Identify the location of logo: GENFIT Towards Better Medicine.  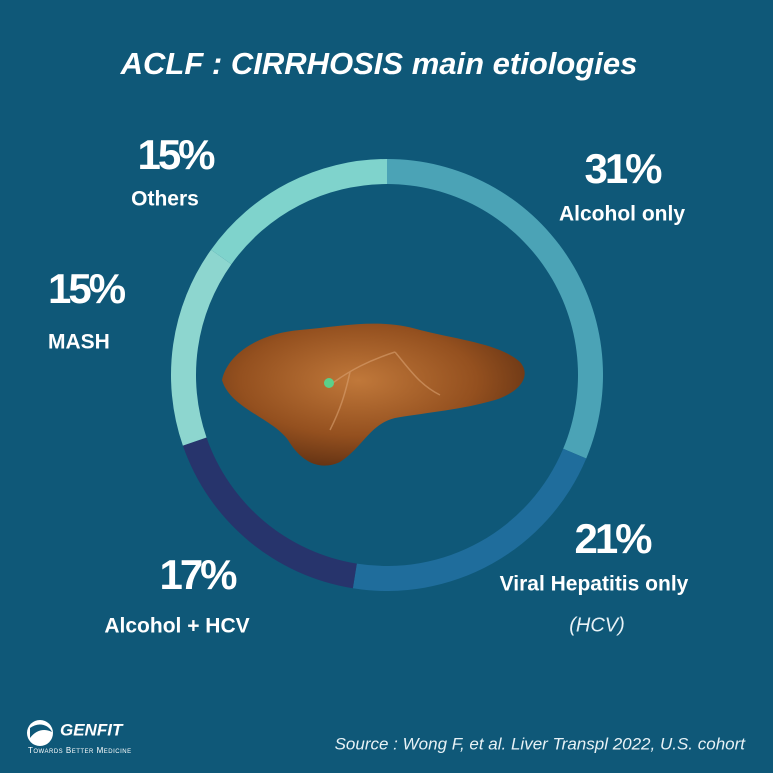
(79, 737).